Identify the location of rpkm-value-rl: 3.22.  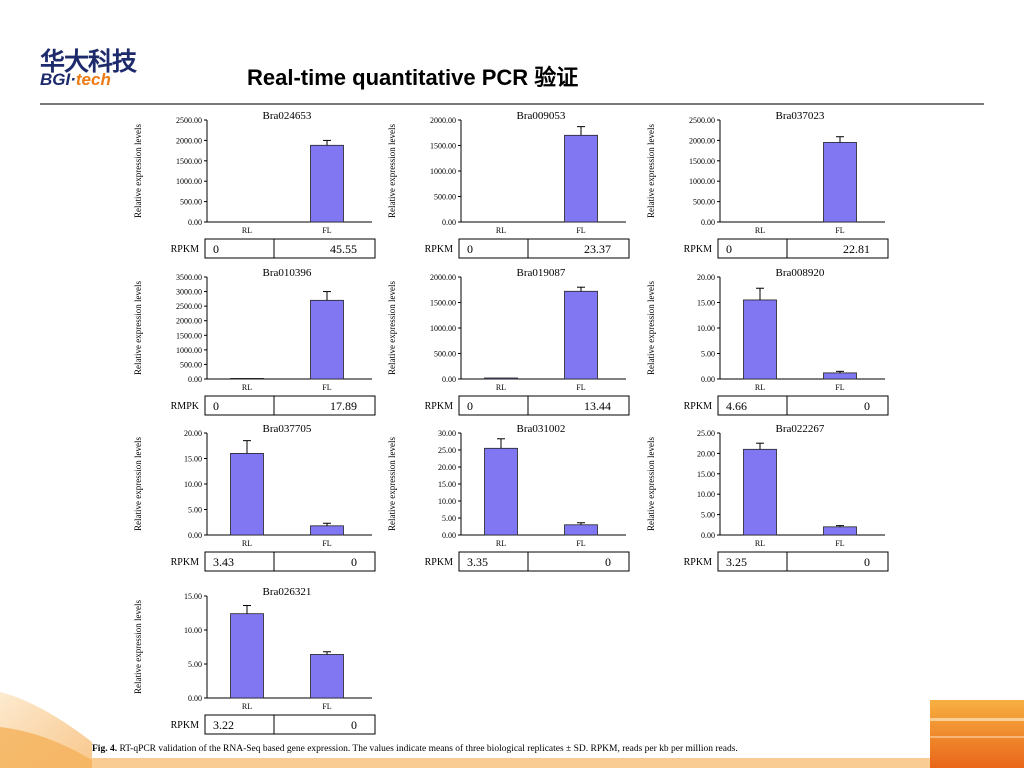
(223, 725).